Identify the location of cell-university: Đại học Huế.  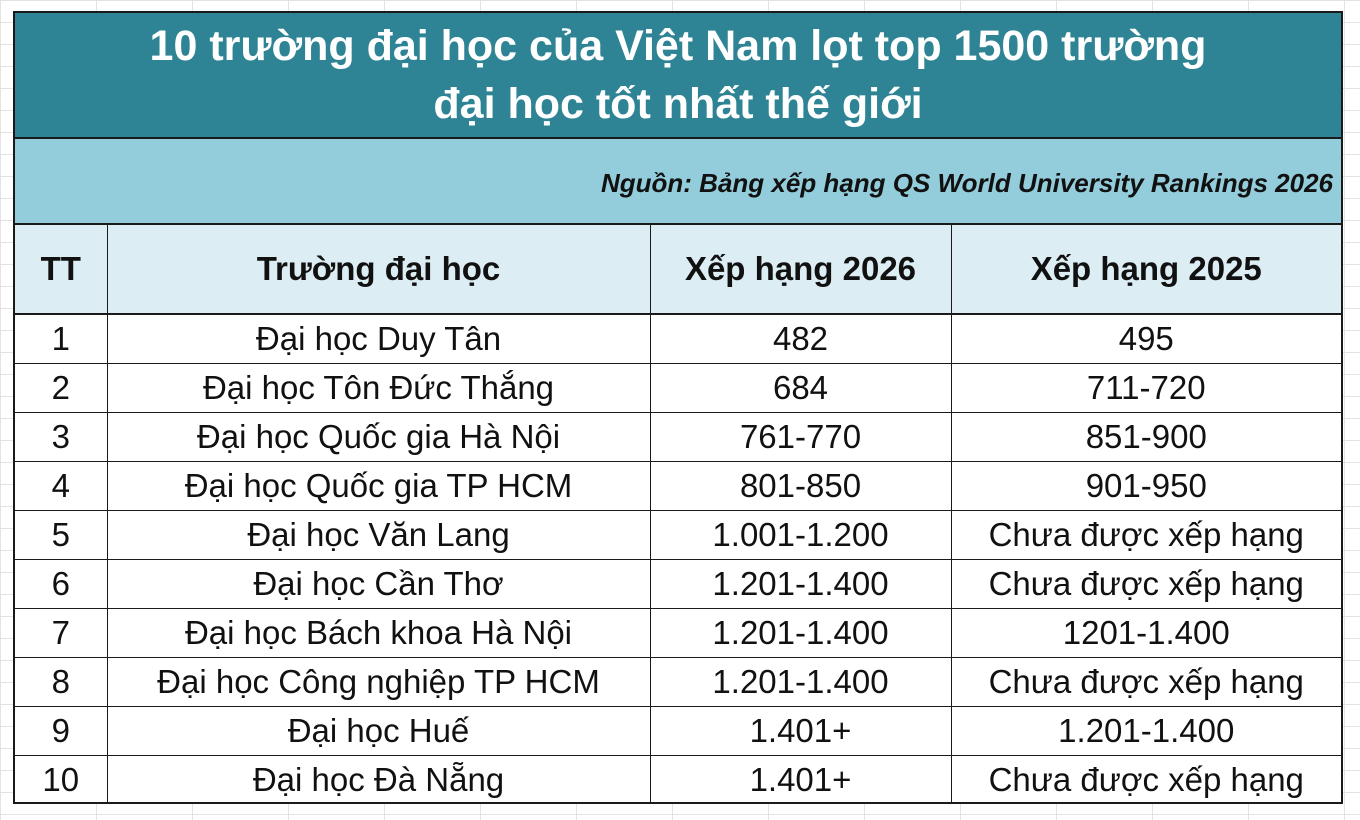
(378, 731).